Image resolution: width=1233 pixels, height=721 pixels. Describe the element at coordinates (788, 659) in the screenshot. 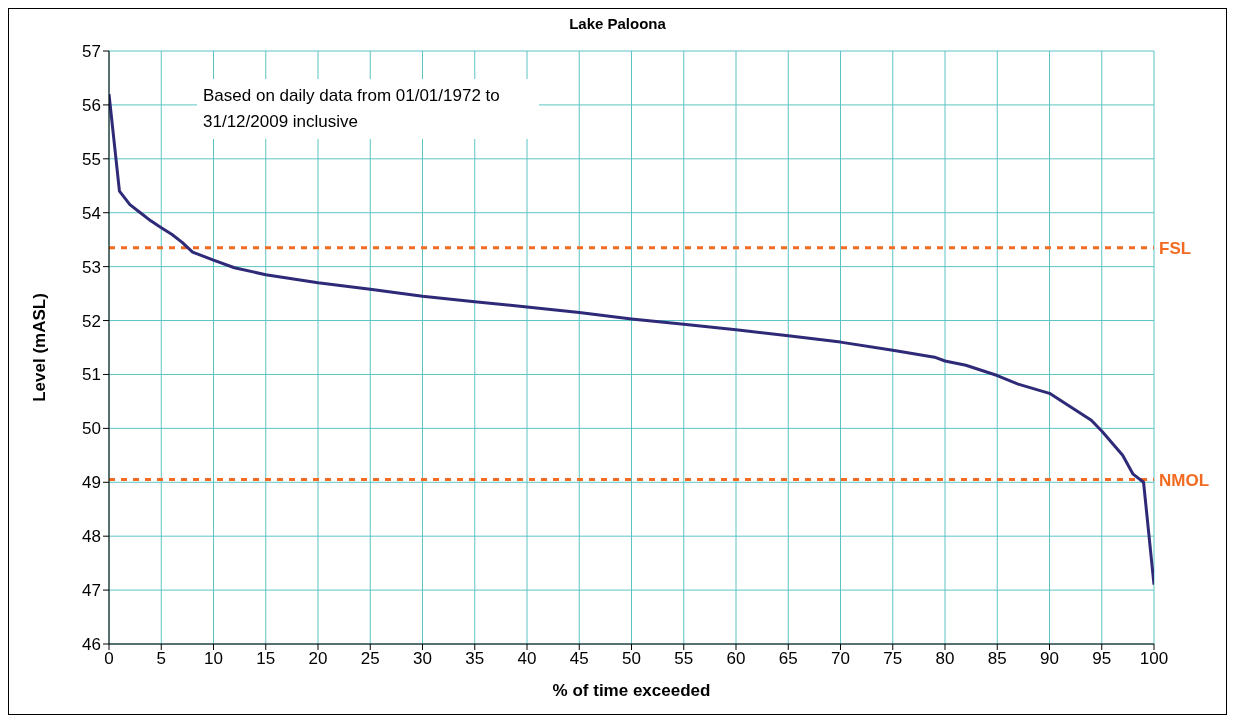

I see `x-tick-label: 65` at that location.